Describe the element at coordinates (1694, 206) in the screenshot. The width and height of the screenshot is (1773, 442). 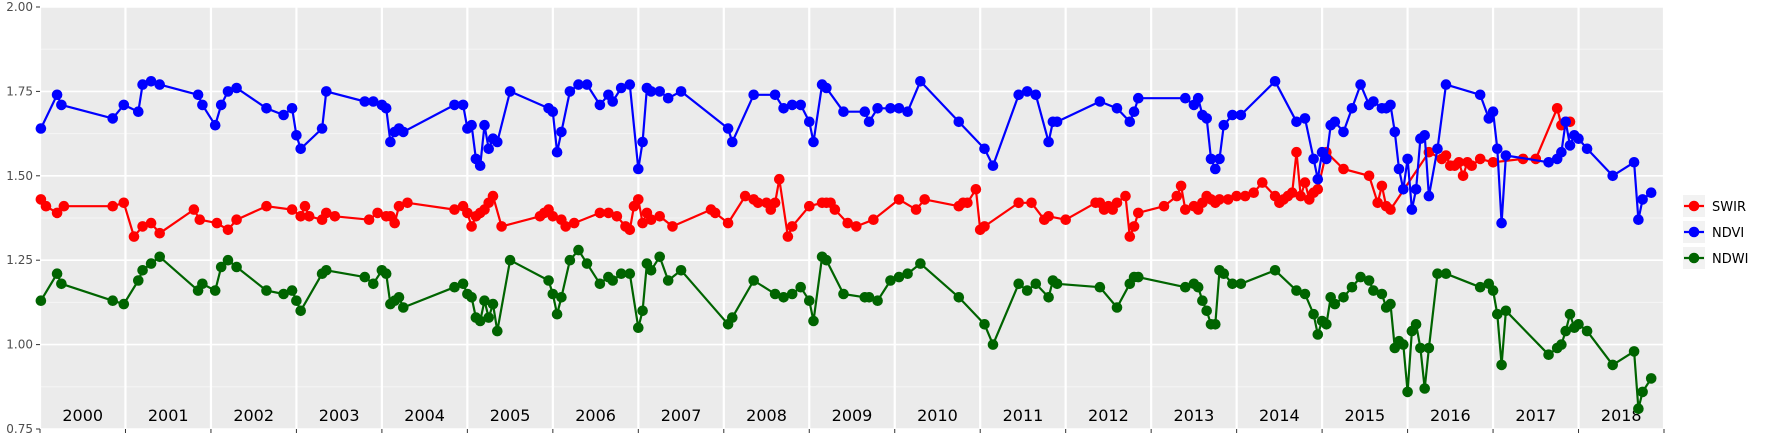
I see `legend-key-point` at that location.